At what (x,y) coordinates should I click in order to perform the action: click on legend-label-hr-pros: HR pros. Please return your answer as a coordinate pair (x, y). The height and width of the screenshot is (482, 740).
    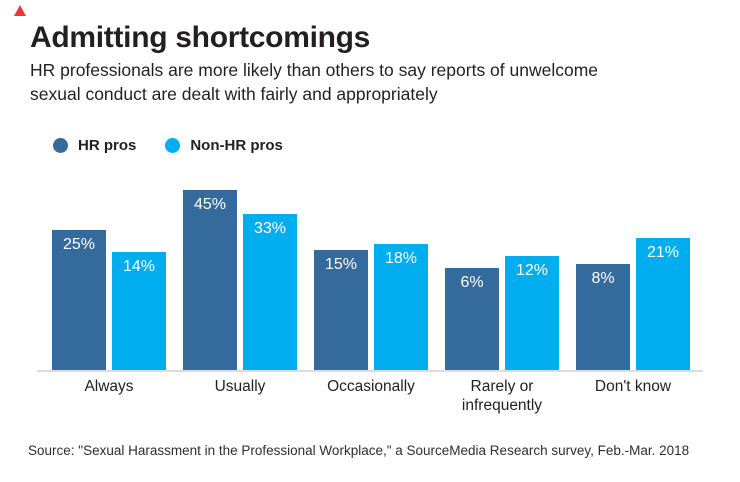
    Looking at the image, I should click on (107, 145).